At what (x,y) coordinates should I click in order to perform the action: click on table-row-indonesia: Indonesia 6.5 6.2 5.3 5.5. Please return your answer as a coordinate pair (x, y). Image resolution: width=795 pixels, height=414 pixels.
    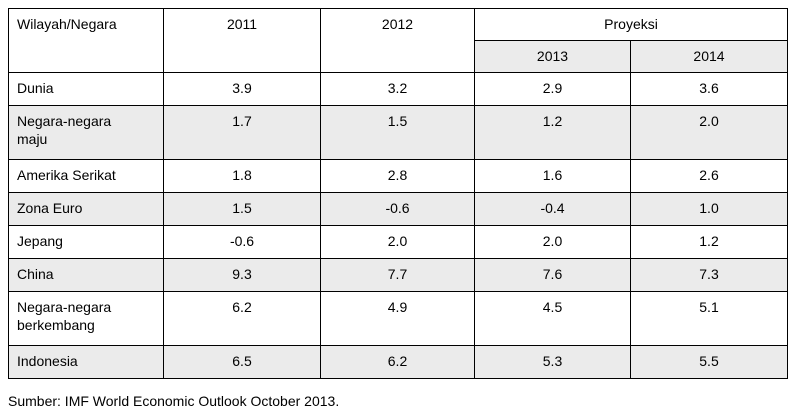
    Looking at the image, I should click on (398, 362).